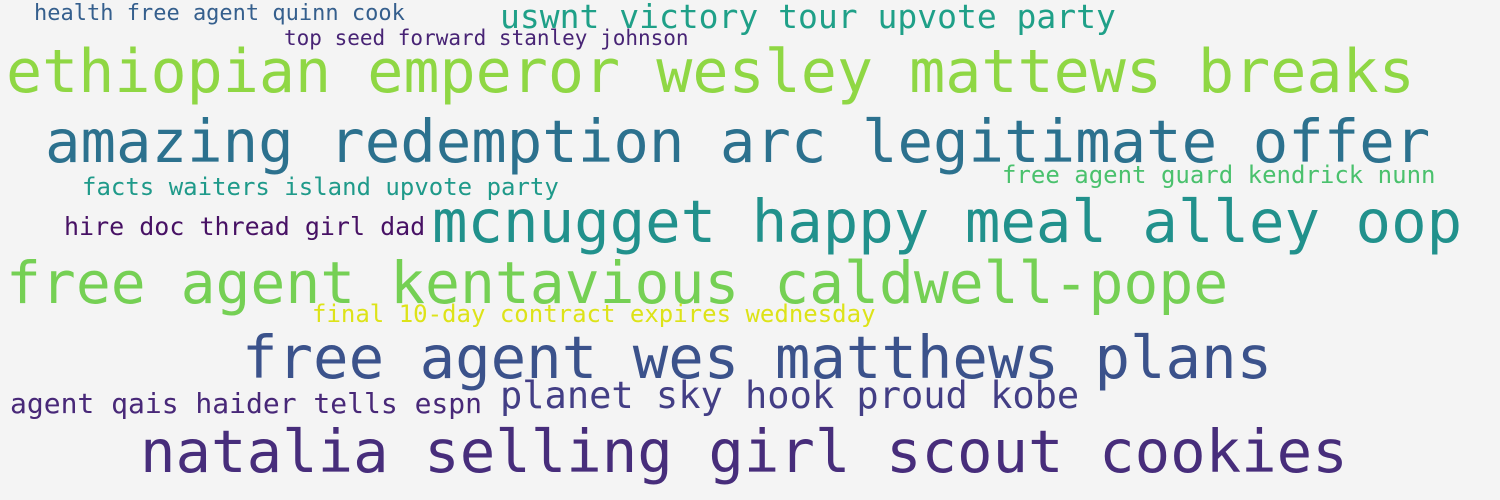 This screenshot has width=1500, height=500. I want to click on phrase-ethiopian-emperor-wesley-mattews-breaks: ethiopian emperor wesley mattews breaks, so click(710, 72).